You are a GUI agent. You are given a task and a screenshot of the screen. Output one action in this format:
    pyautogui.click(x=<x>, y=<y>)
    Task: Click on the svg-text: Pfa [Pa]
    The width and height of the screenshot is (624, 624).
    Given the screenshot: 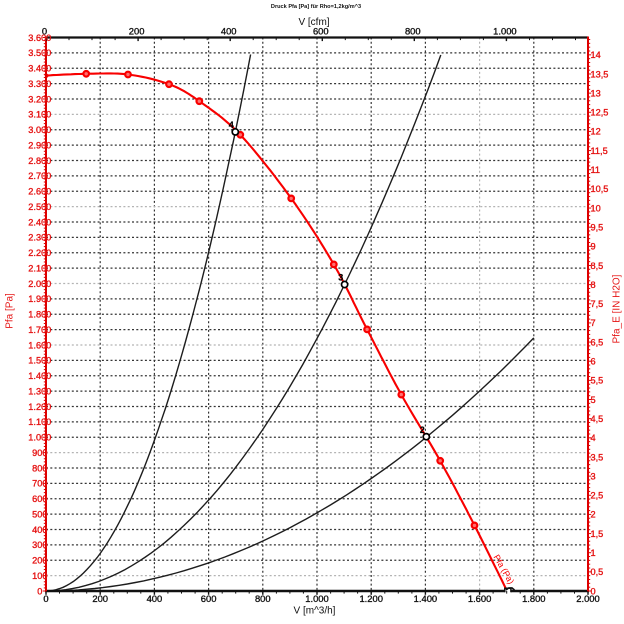 What is the action you would take?
    pyautogui.click(x=10, y=311)
    